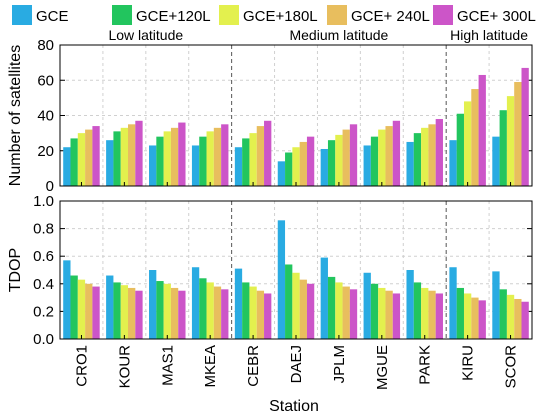 The width and height of the screenshot is (550, 420). What do you see at coordinates (124, 367) in the screenshot?
I see `x-category-label: KOUR` at bounding box center [124, 367].